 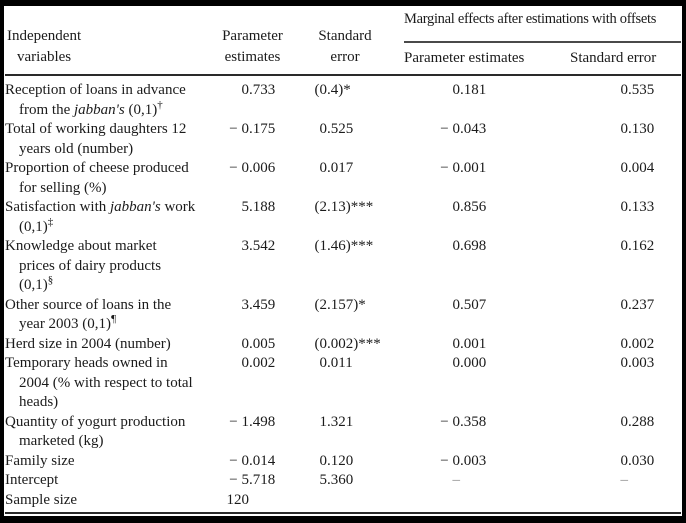 What do you see at coordinates (345, 47) in the screenshot?
I see `col-header-standard-error: Standard error` at bounding box center [345, 47].